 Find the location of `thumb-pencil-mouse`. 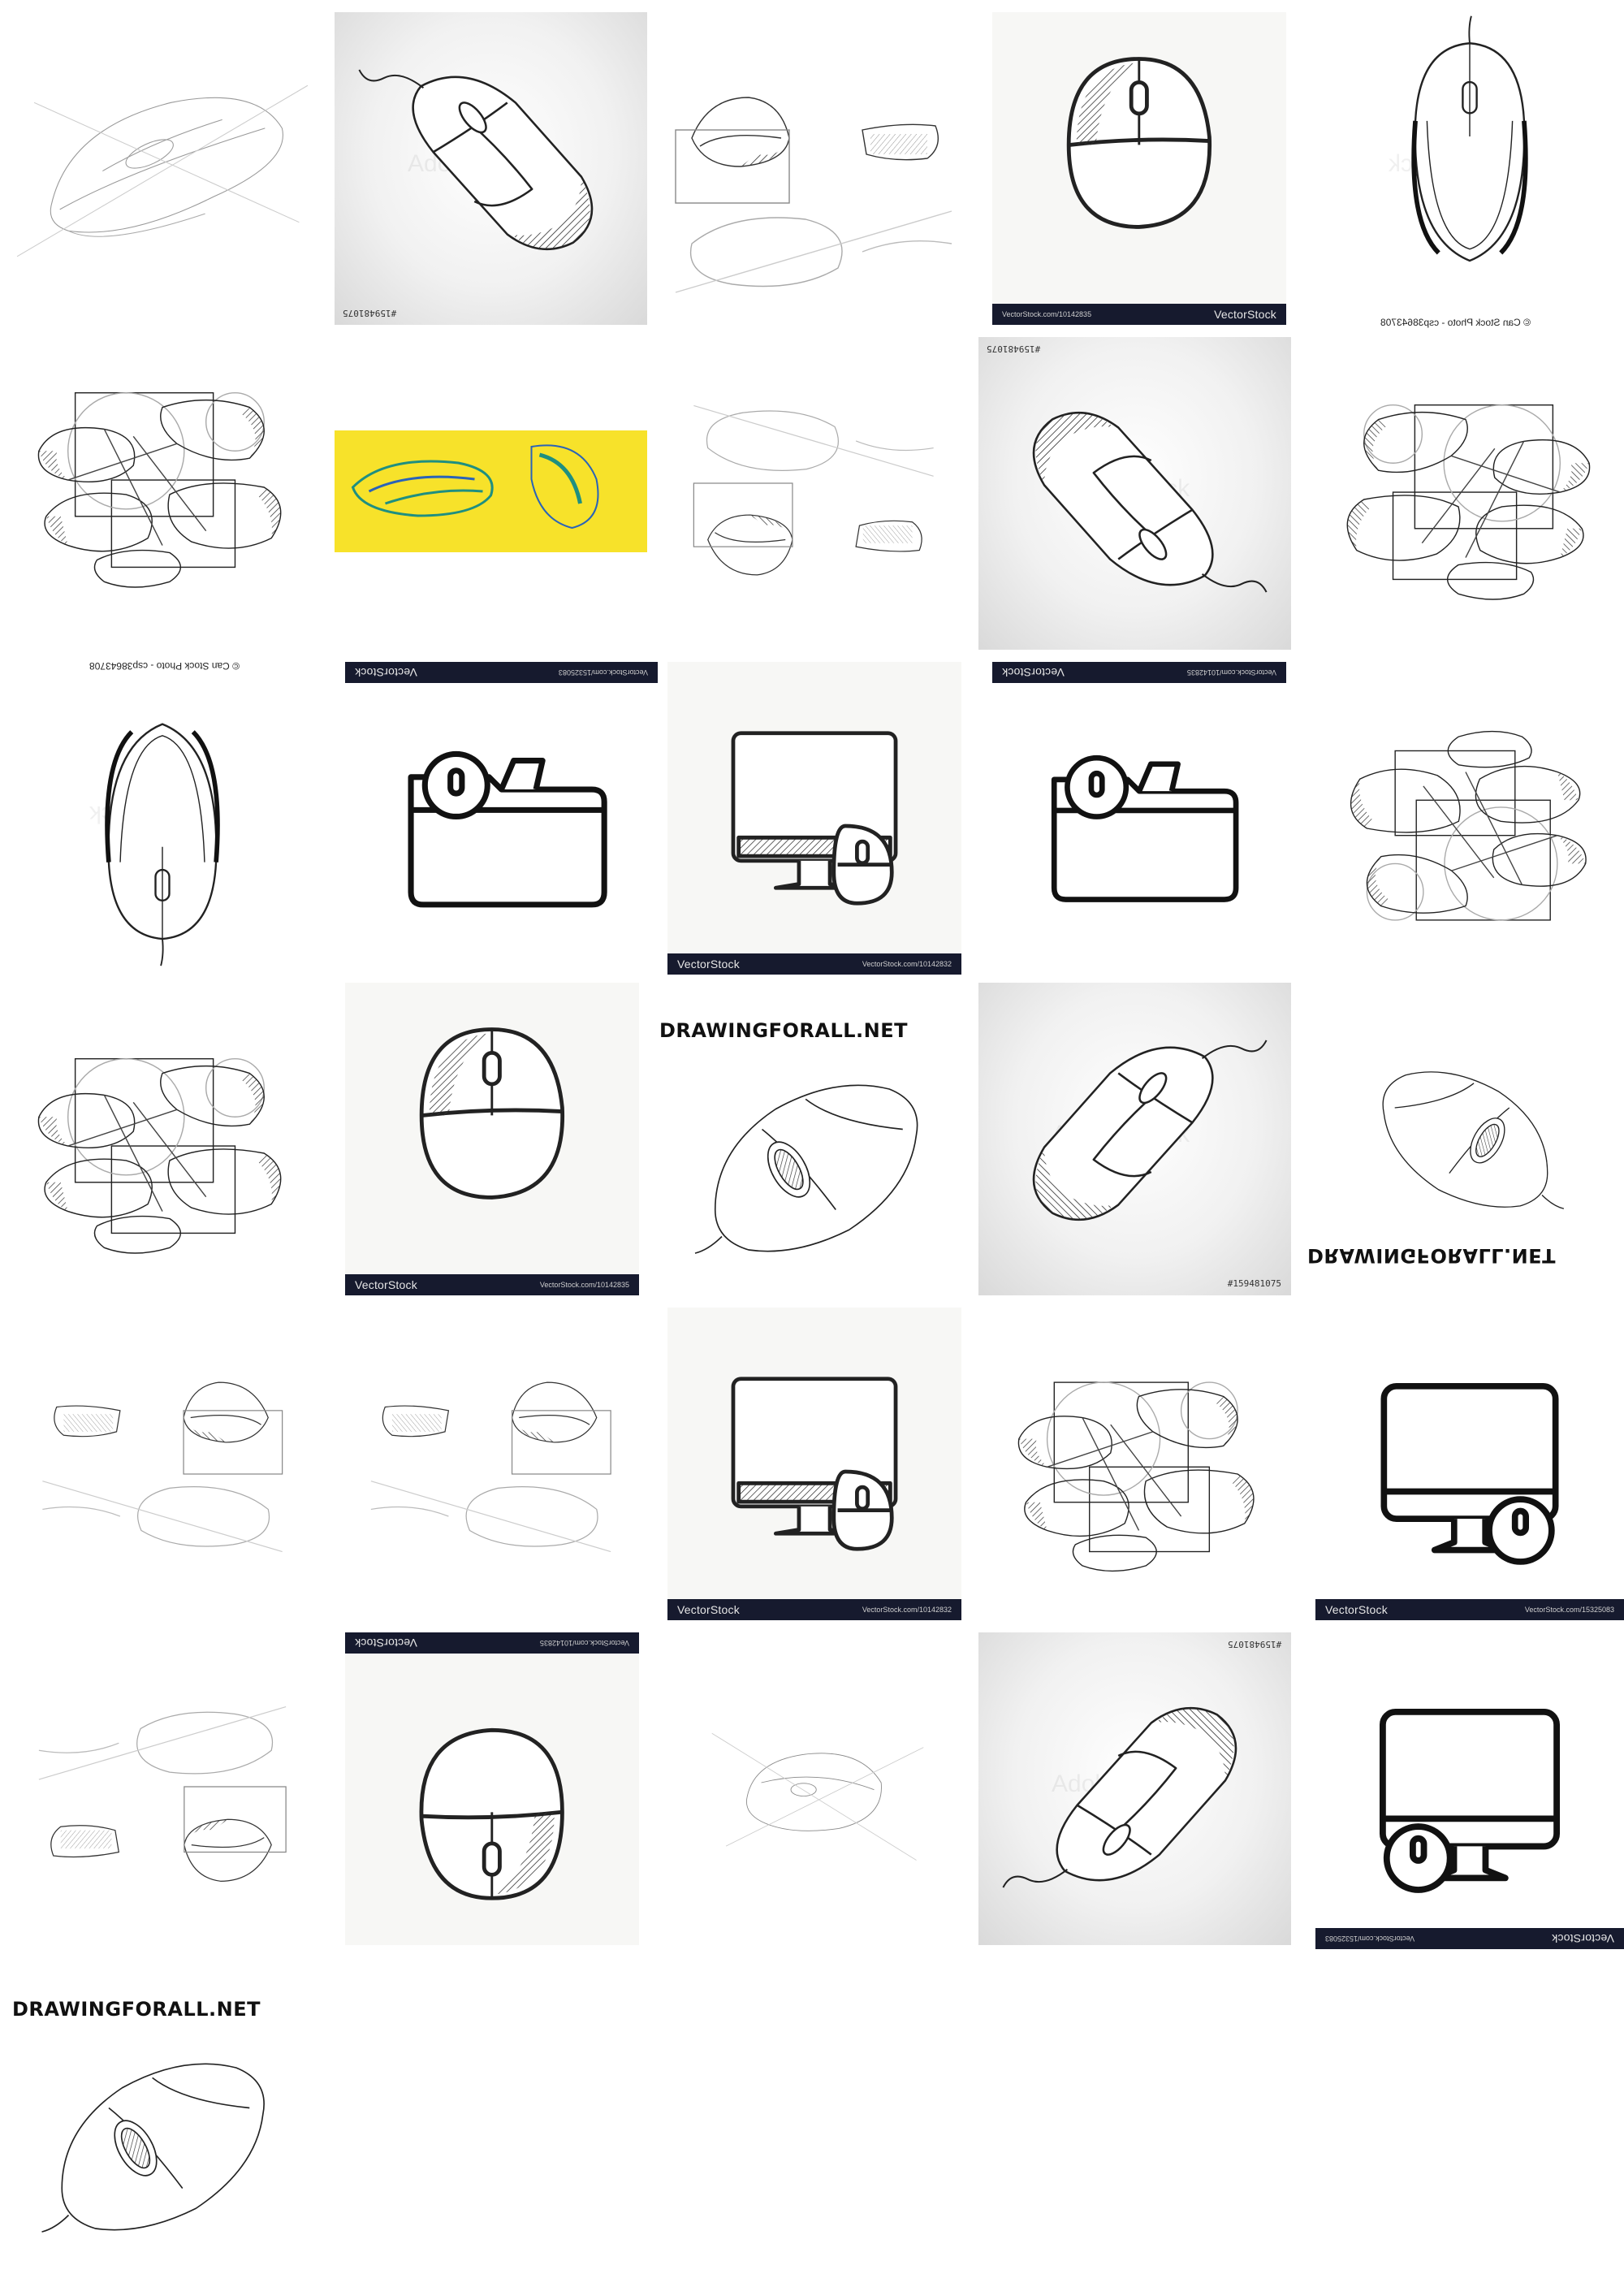

thumb-pencil-mouse is located at coordinates (162, 163).